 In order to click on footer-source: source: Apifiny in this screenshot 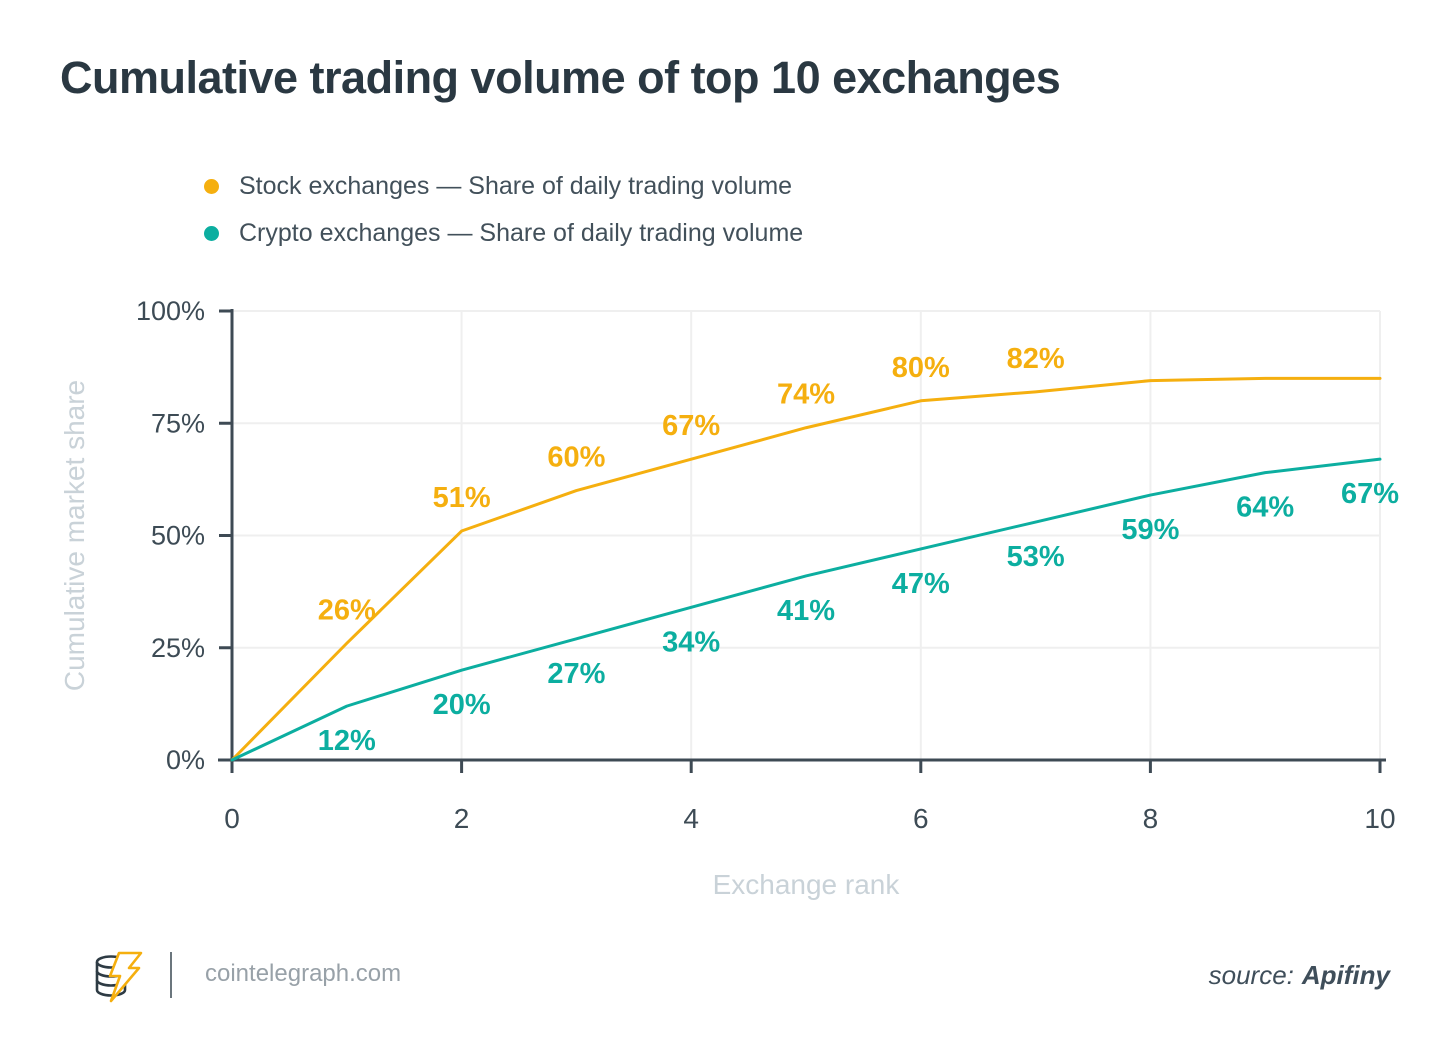, I will do `click(1299, 975)`.